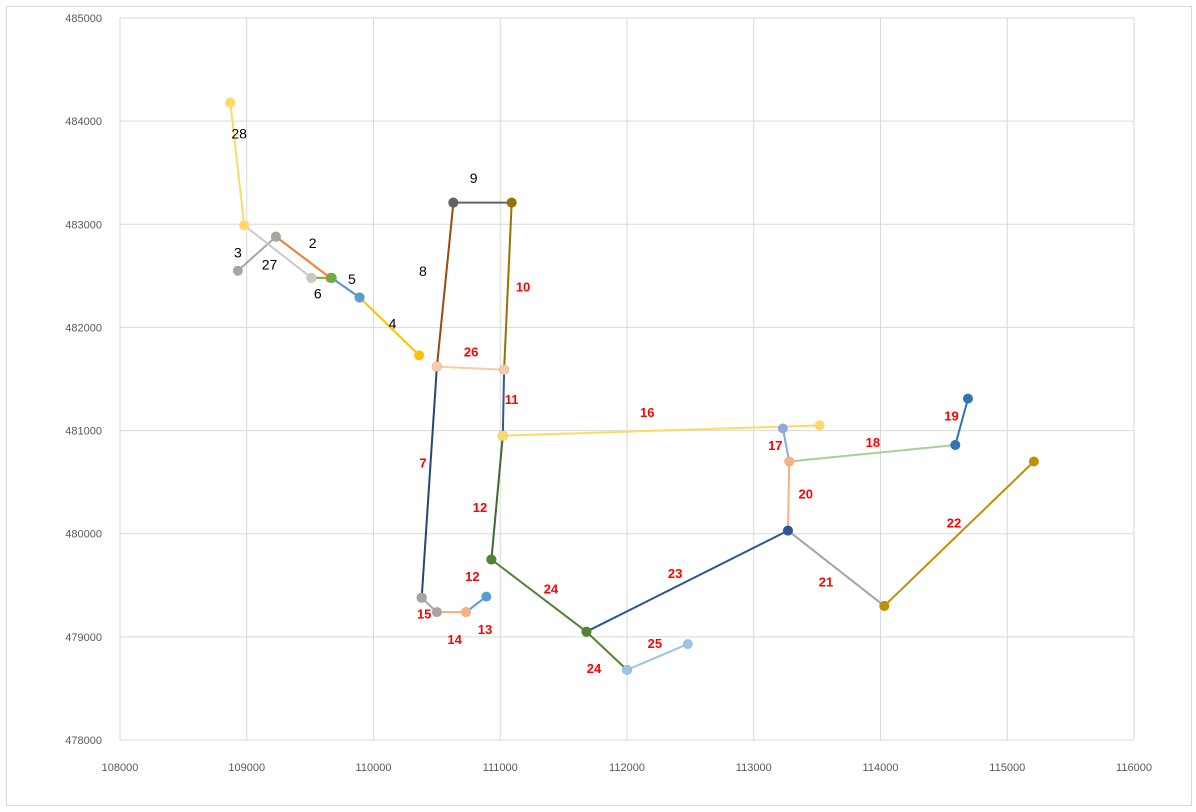 Image resolution: width=1196 pixels, height=812 pixels. What do you see at coordinates (83, 535) in the screenshot?
I see `y-tick-label: 480000` at bounding box center [83, 535].